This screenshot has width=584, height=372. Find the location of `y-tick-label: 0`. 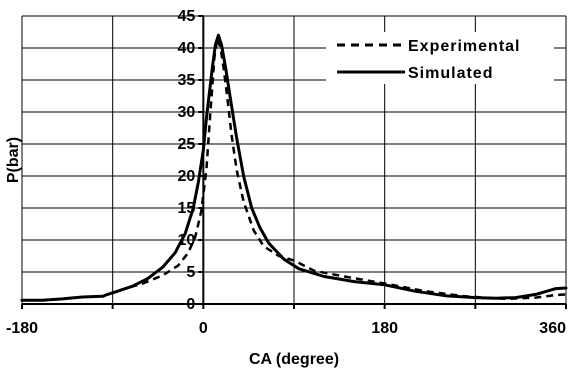

y-tick-label: 0 is located at coordinates (190, 304).